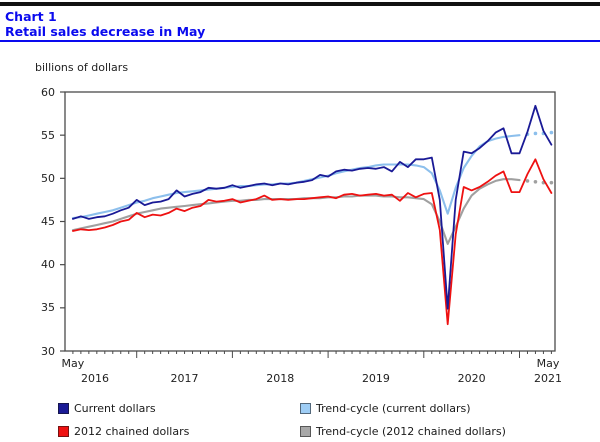 This screenshot has height=442, width=600. I want to click on x-axis-start-month-label: May, so click(73, 363).